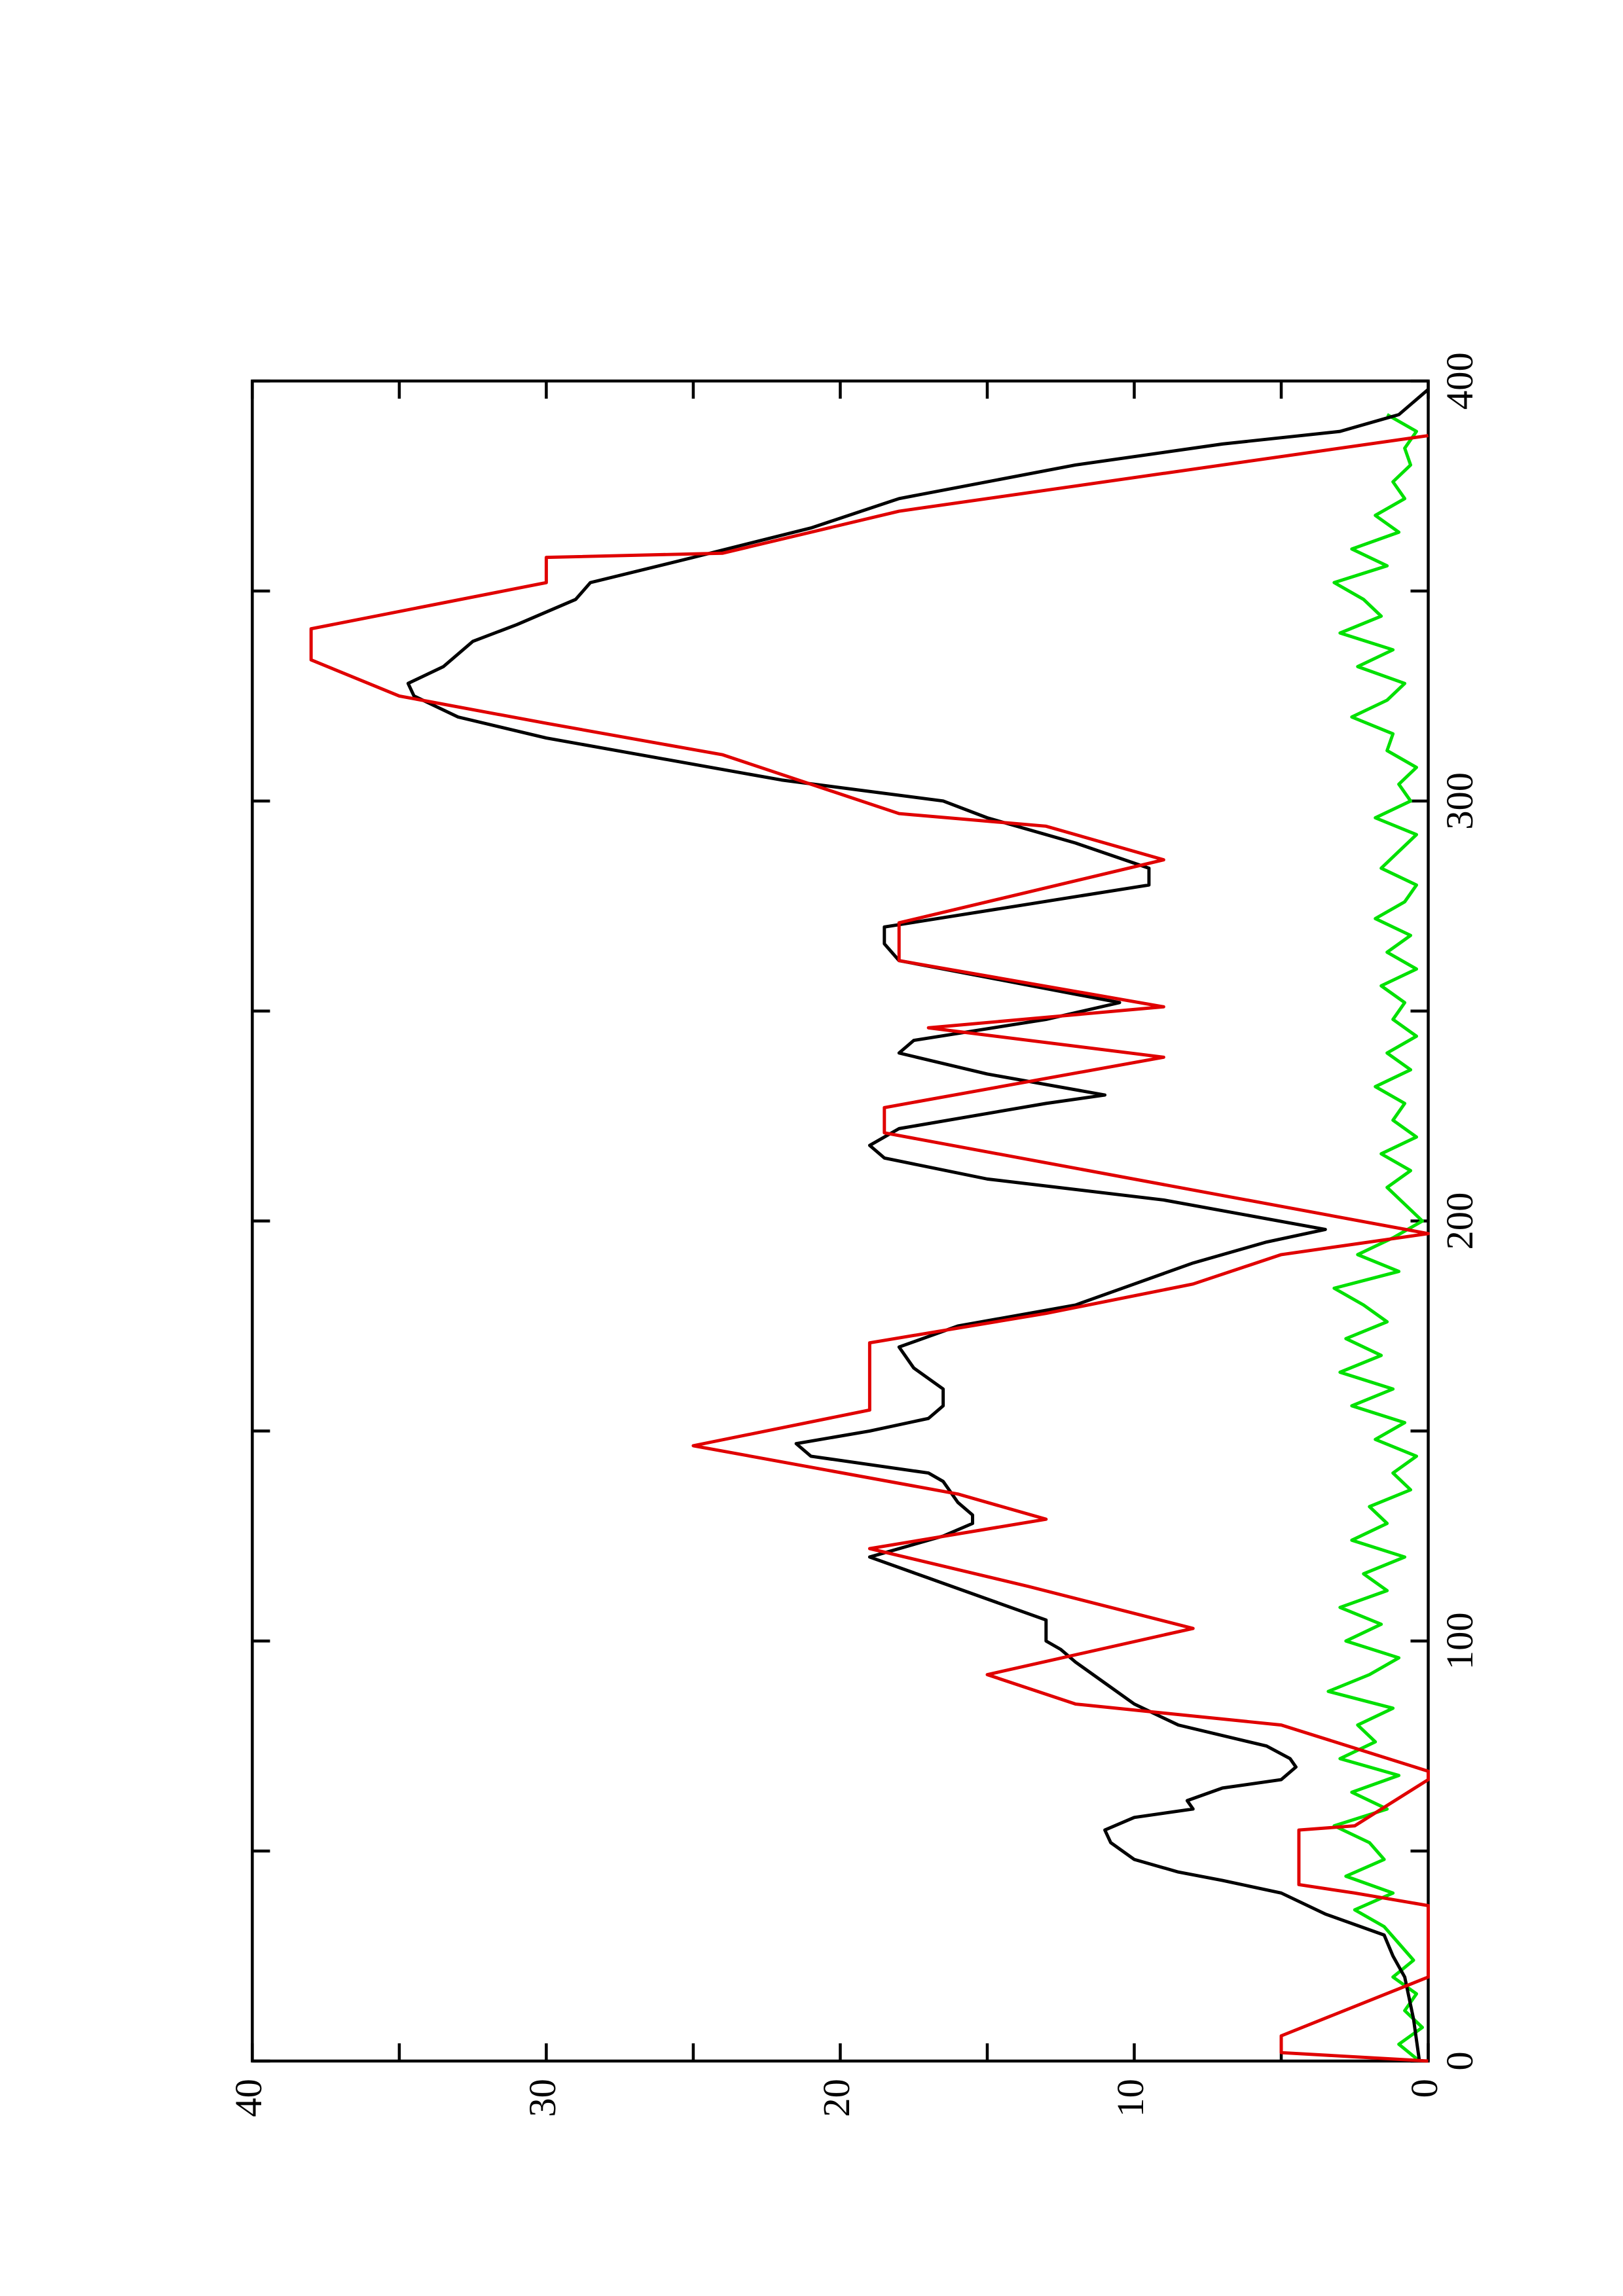 This screenshot has width=1623, height=2296. Describe the element at coordinates (248, 2098) in the screenshot. I see `y-tick-label: 40` at that location.